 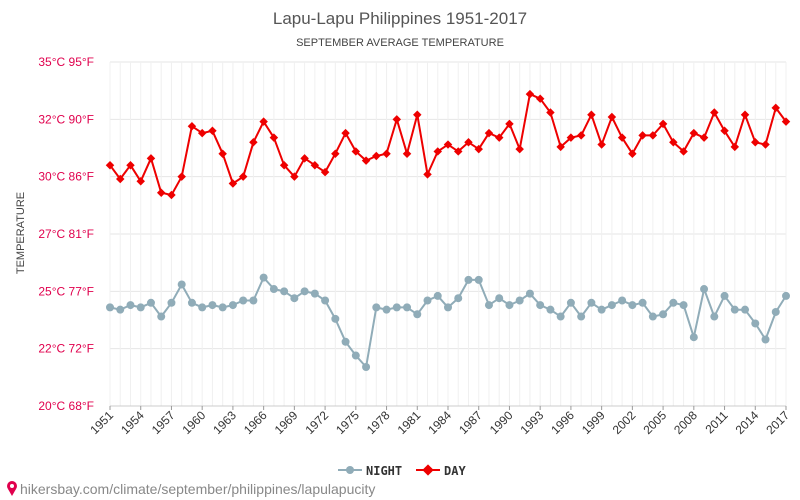 What do you see at coordinates (370, 471) in the screenshot?
I see `legend-item-night: NIGHT` at bounding box center [370, 471].